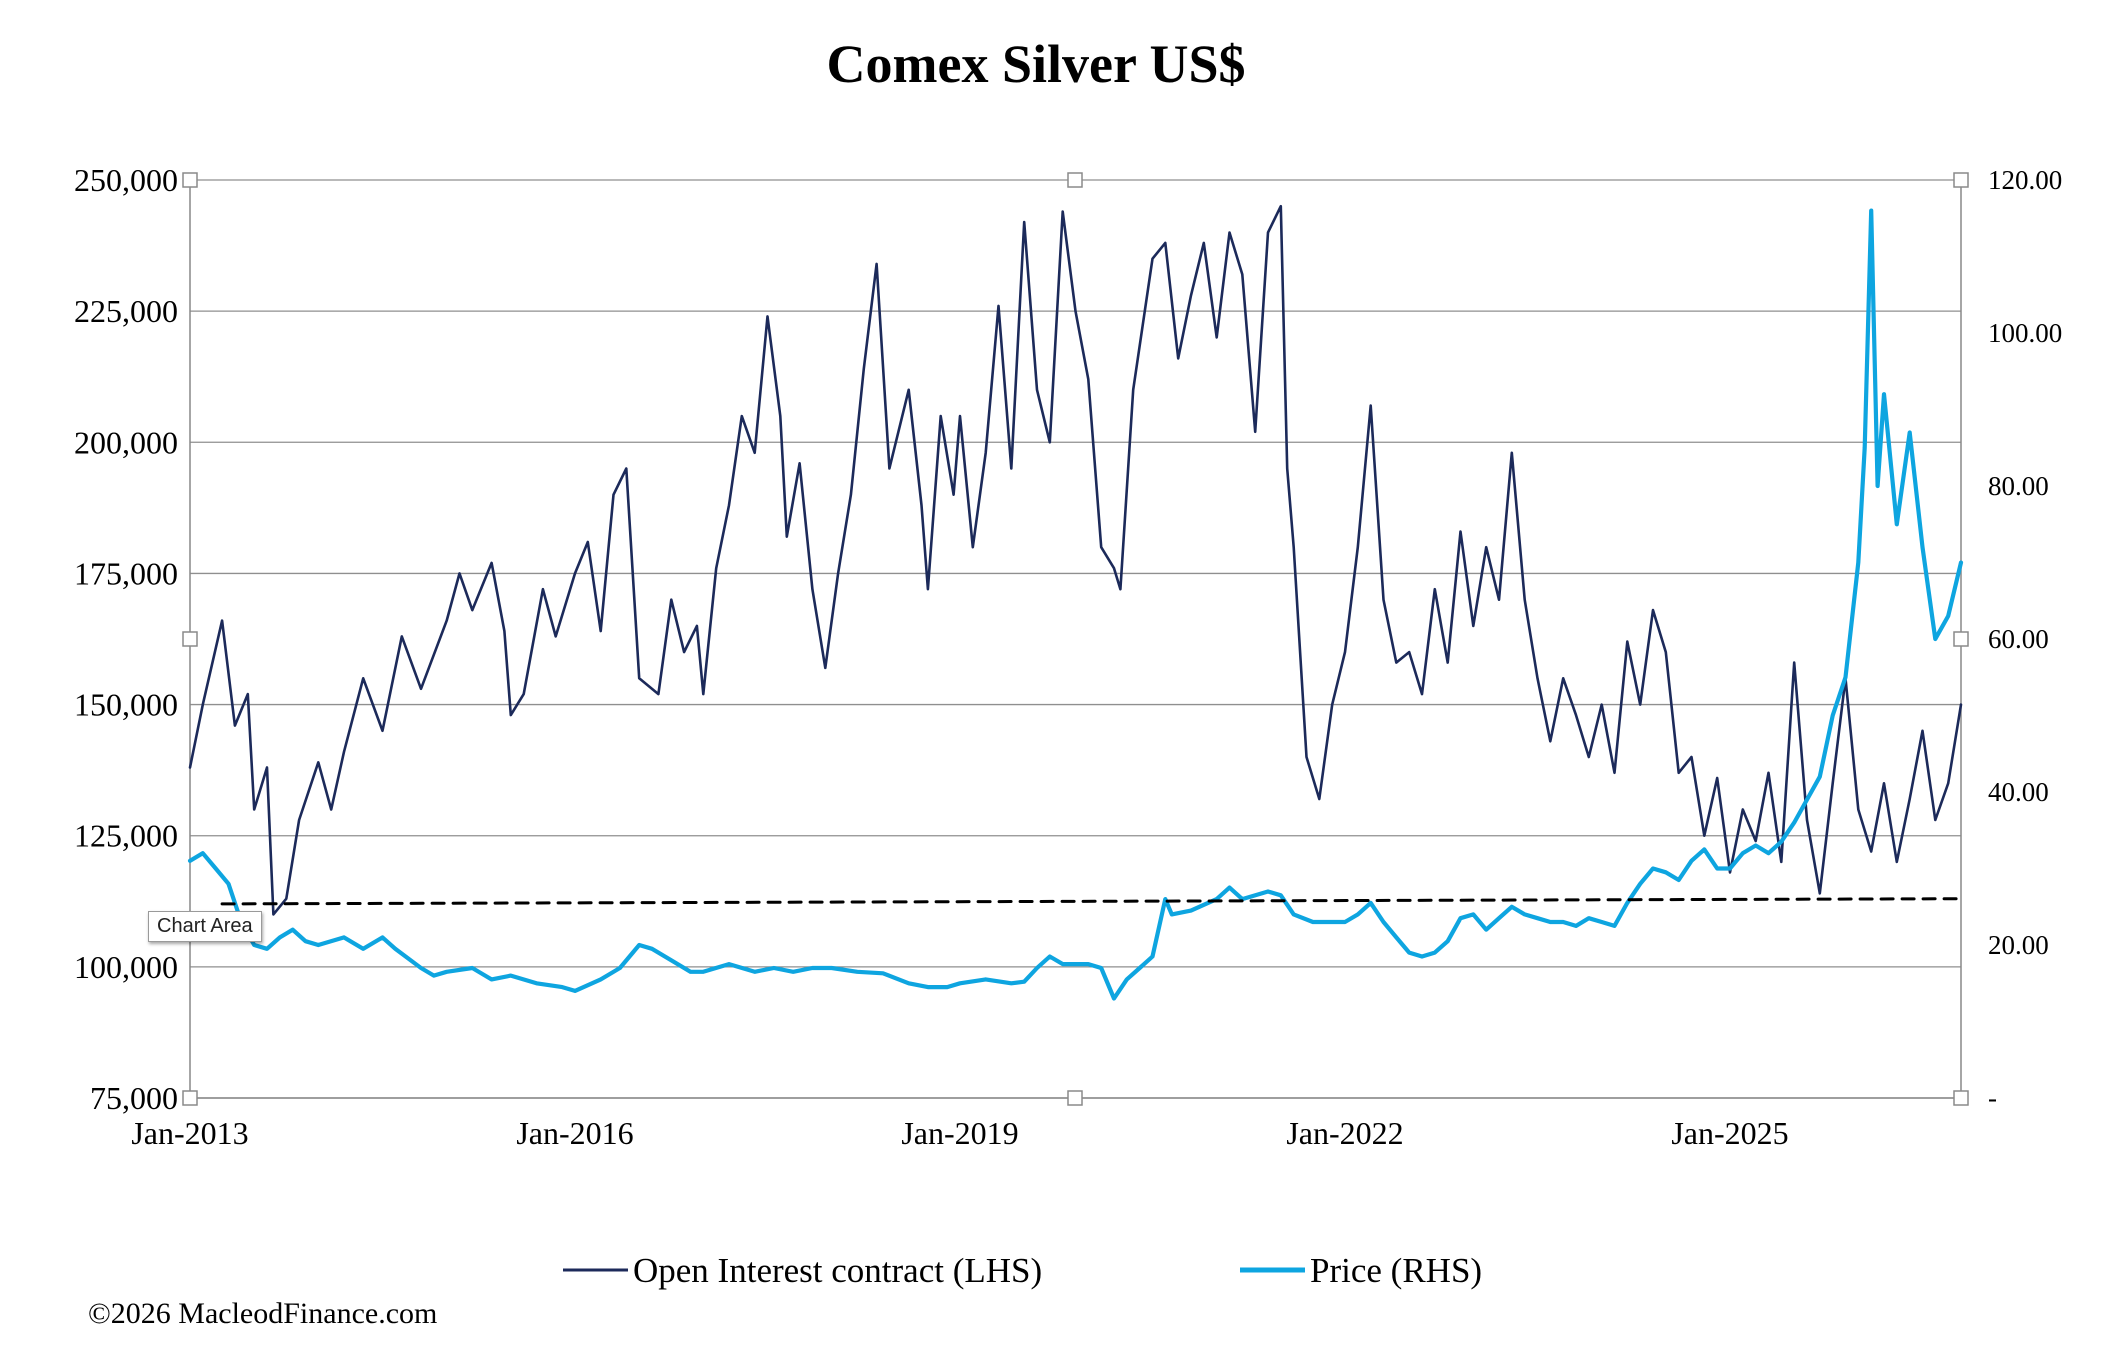 This screenshot has height=1352, width=2114. Describe the element at coordinates (205, 926) in the screenshot. I see `chart-area-tooltip: Chart Area` at that location.